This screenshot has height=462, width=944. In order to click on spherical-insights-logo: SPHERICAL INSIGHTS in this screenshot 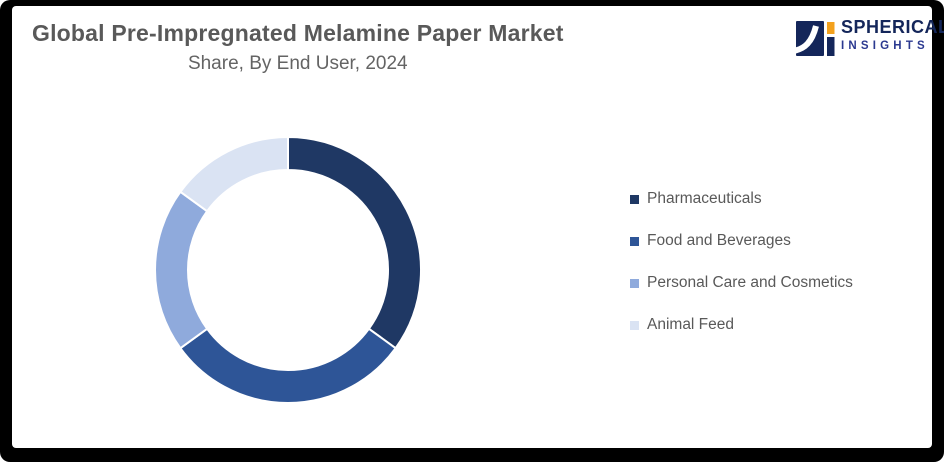, I will do `click(870, 39)`.